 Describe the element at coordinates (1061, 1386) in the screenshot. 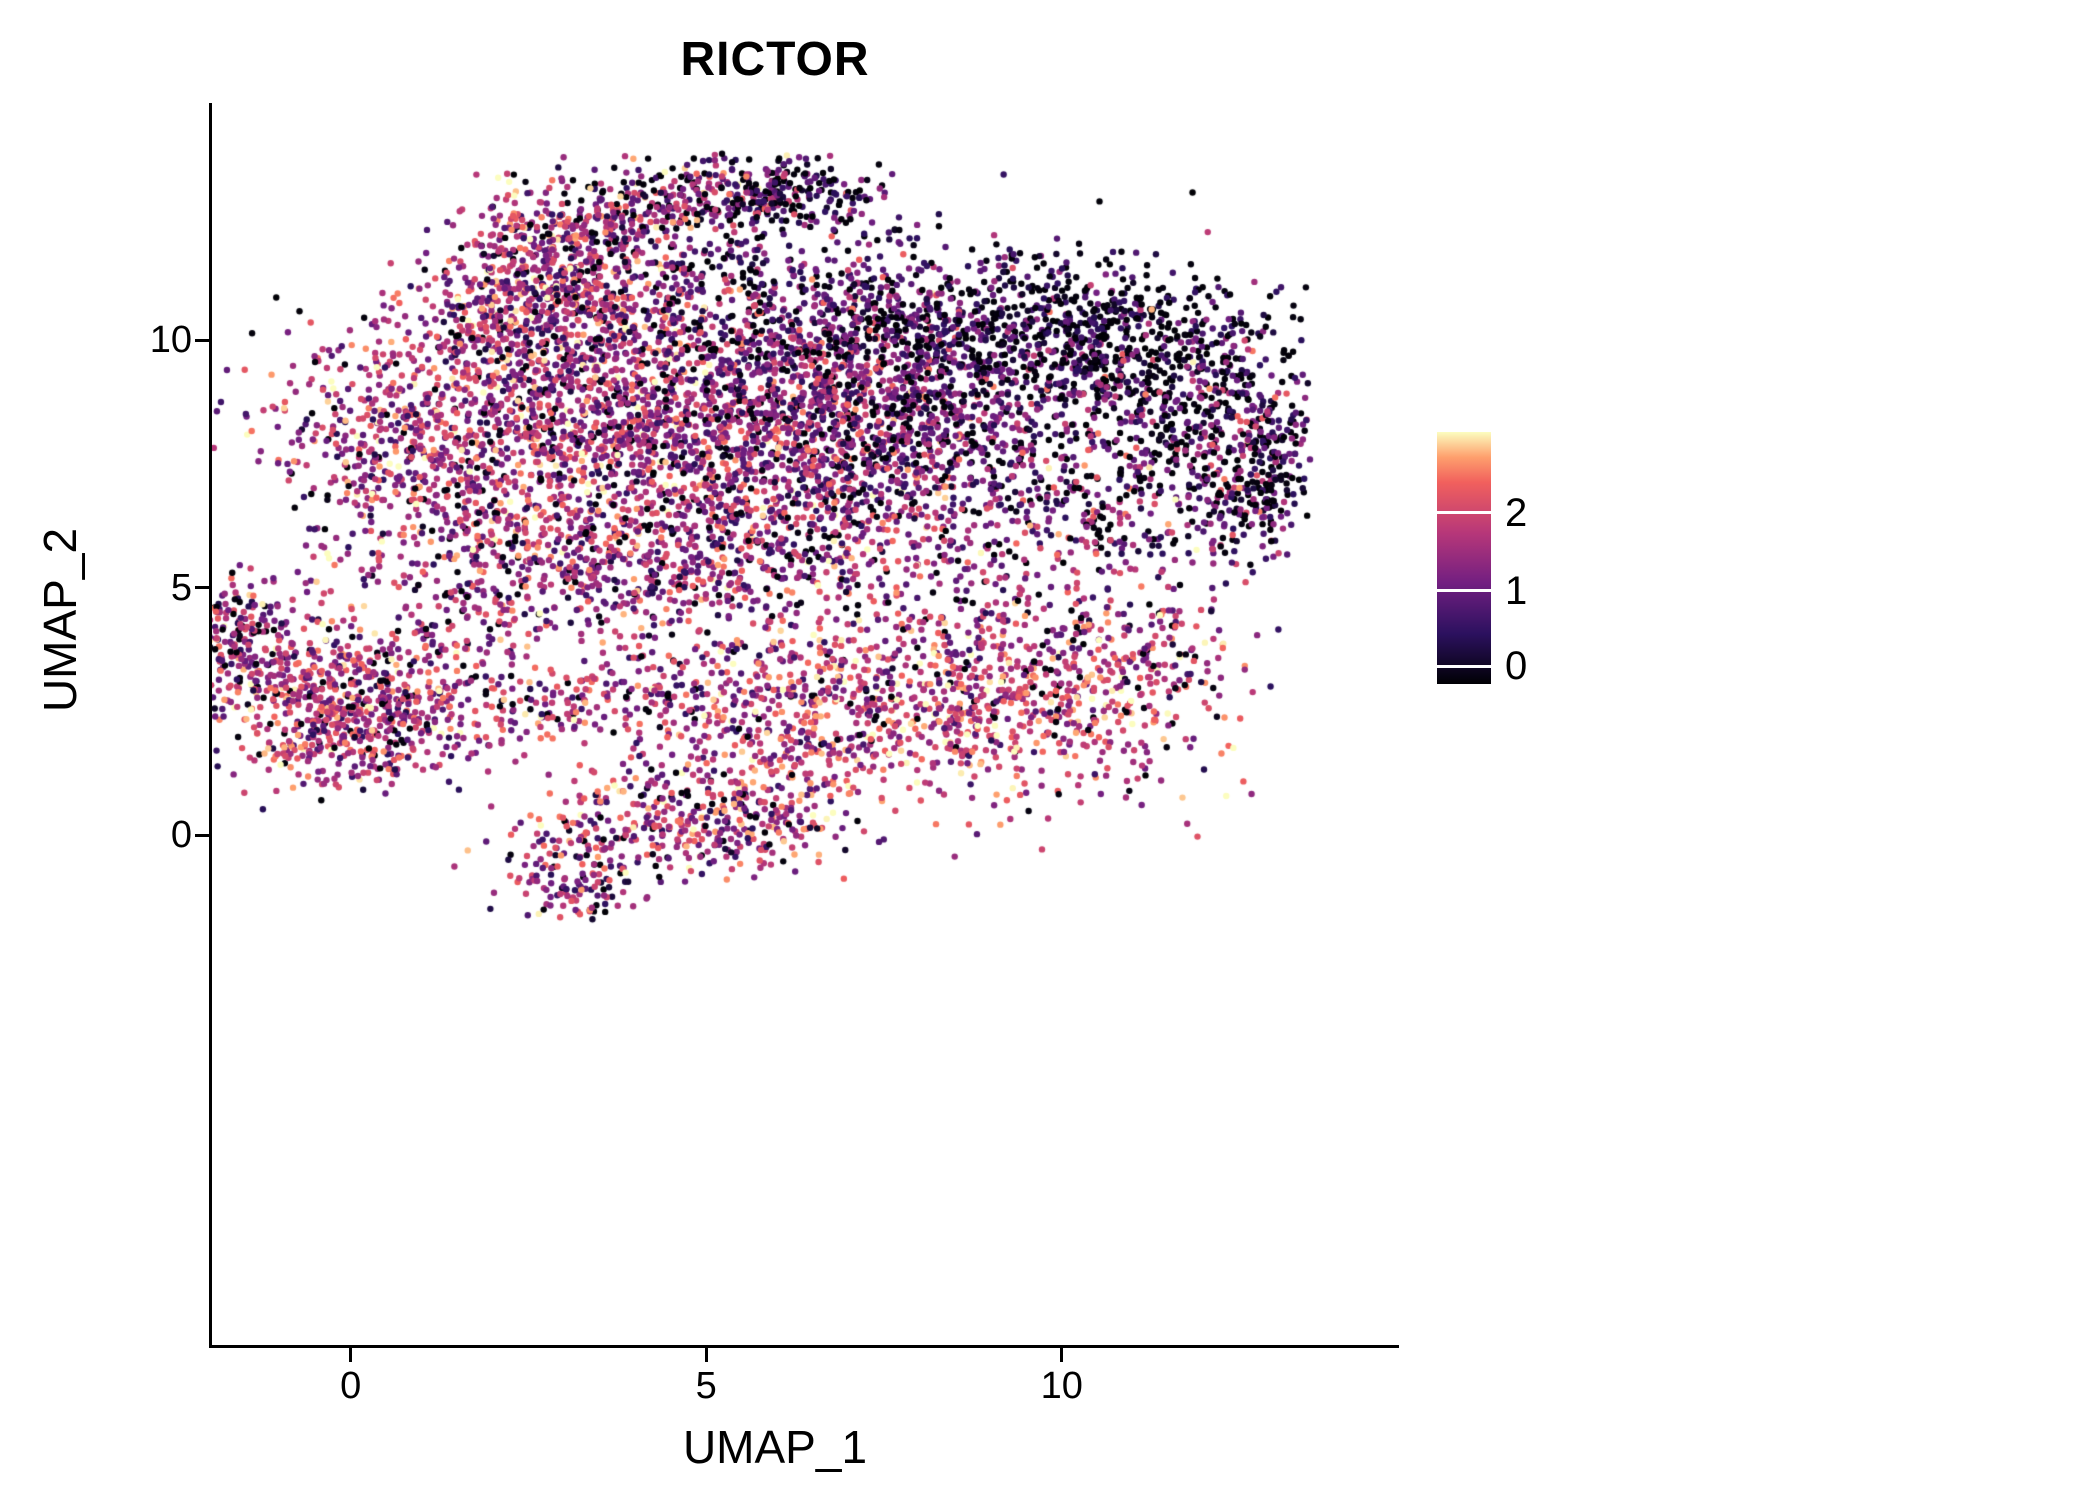

I see `x-tick-label: 10` at that location.